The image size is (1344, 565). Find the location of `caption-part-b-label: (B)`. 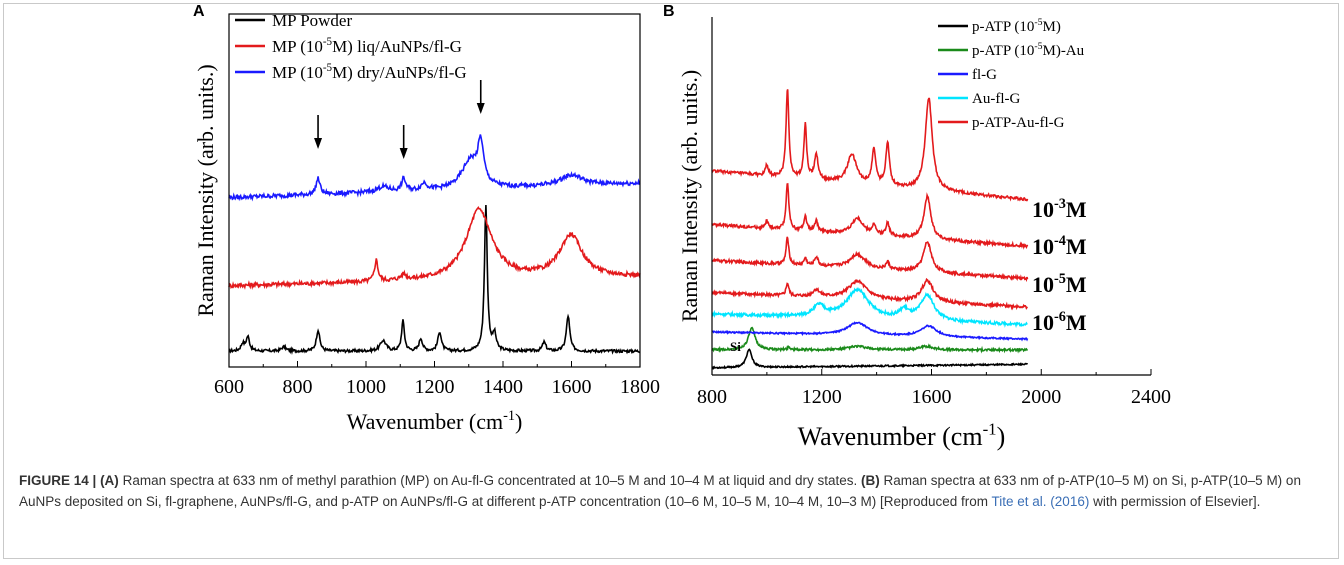

caption-part-b-label: (B) is located at coordinates (870, 480).